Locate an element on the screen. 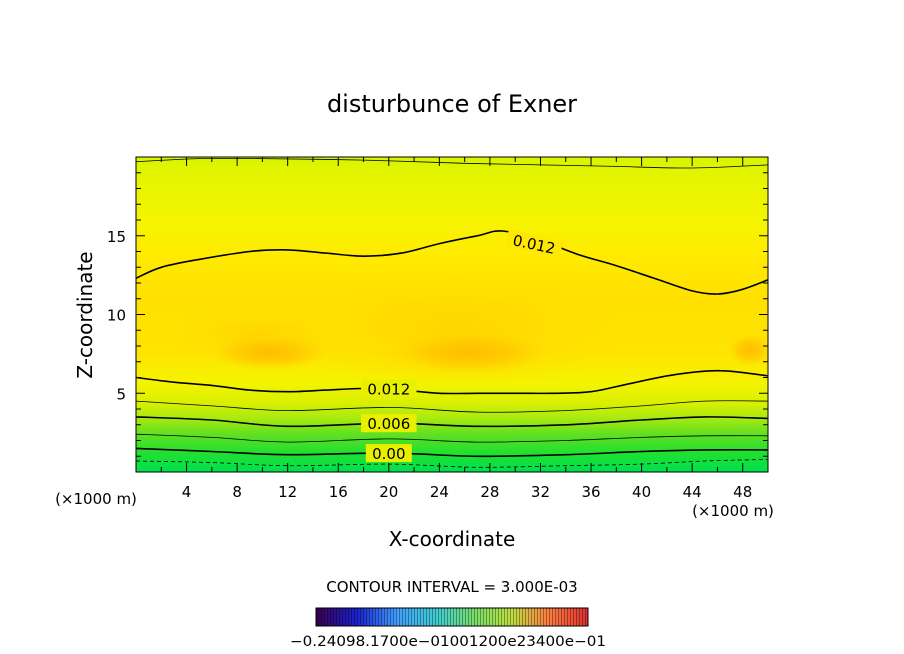 The width and height of the screenshot is (904, 654). colorbar-segments is located at coordinates (452, 617).